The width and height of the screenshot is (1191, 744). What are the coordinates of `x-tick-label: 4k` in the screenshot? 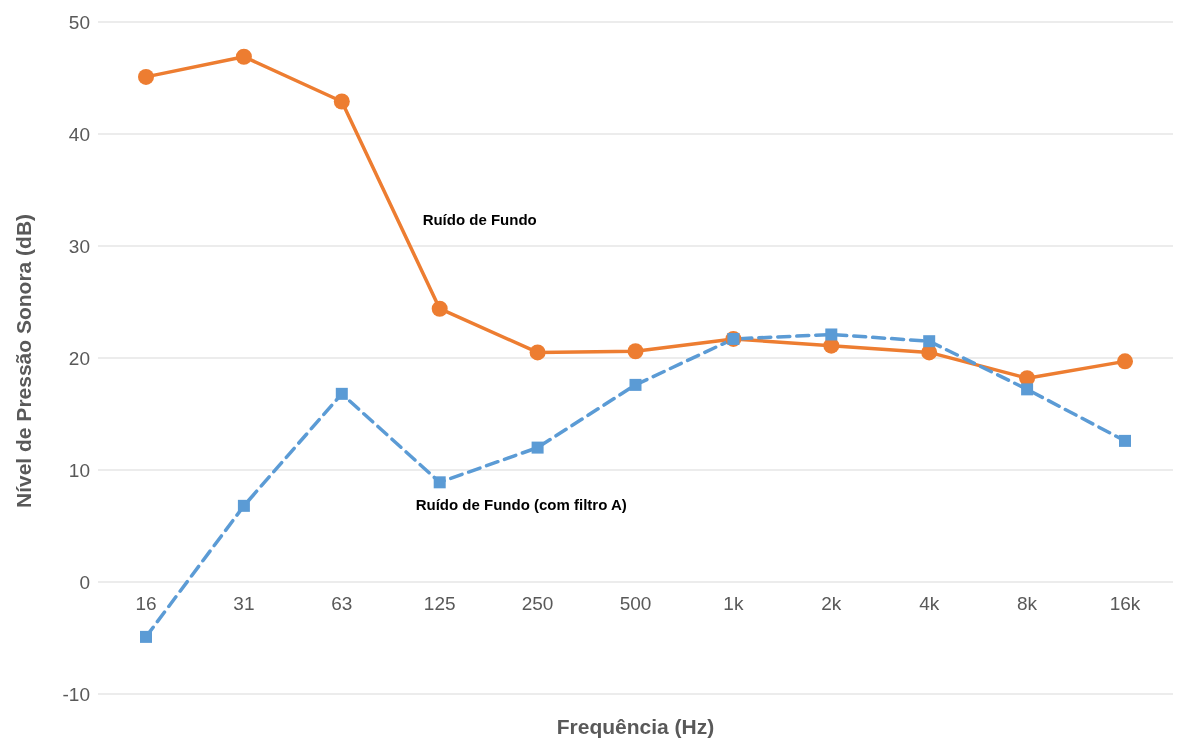 It's located at (929, 603).